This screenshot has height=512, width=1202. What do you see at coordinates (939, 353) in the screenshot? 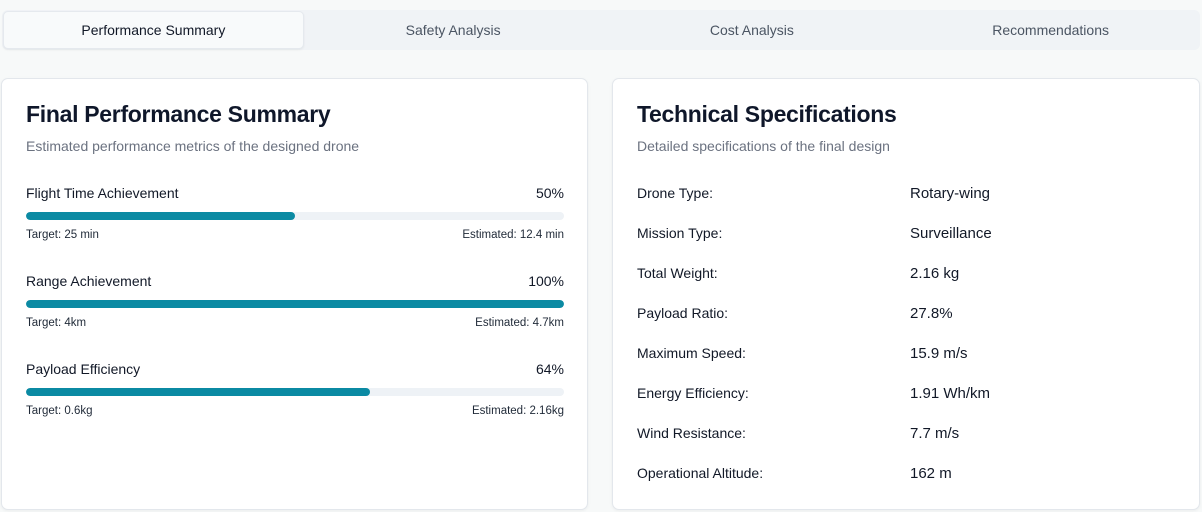
I see `spec-value: 15.9 m/s` at bounding box center [939, 353].